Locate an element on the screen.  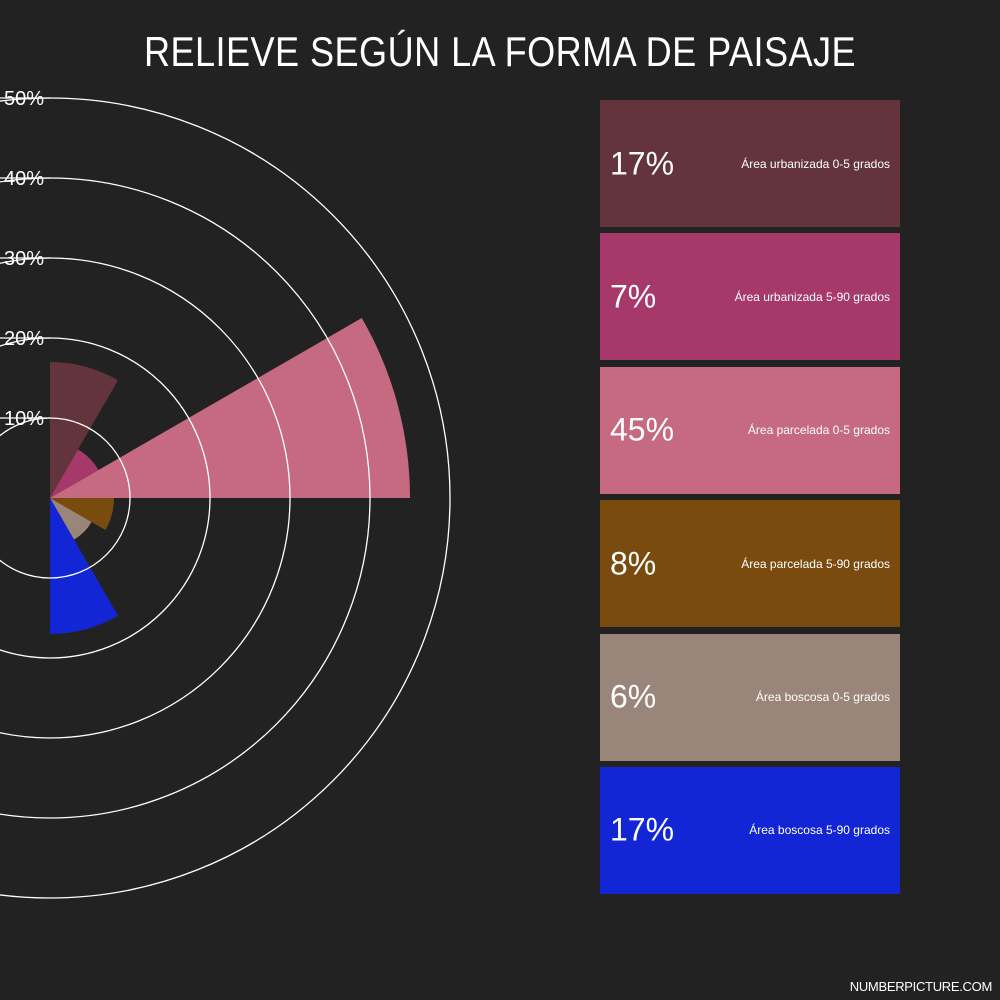
legend-label-3: Área parcelada 0-5 grados is located at coordinates (818, 430).